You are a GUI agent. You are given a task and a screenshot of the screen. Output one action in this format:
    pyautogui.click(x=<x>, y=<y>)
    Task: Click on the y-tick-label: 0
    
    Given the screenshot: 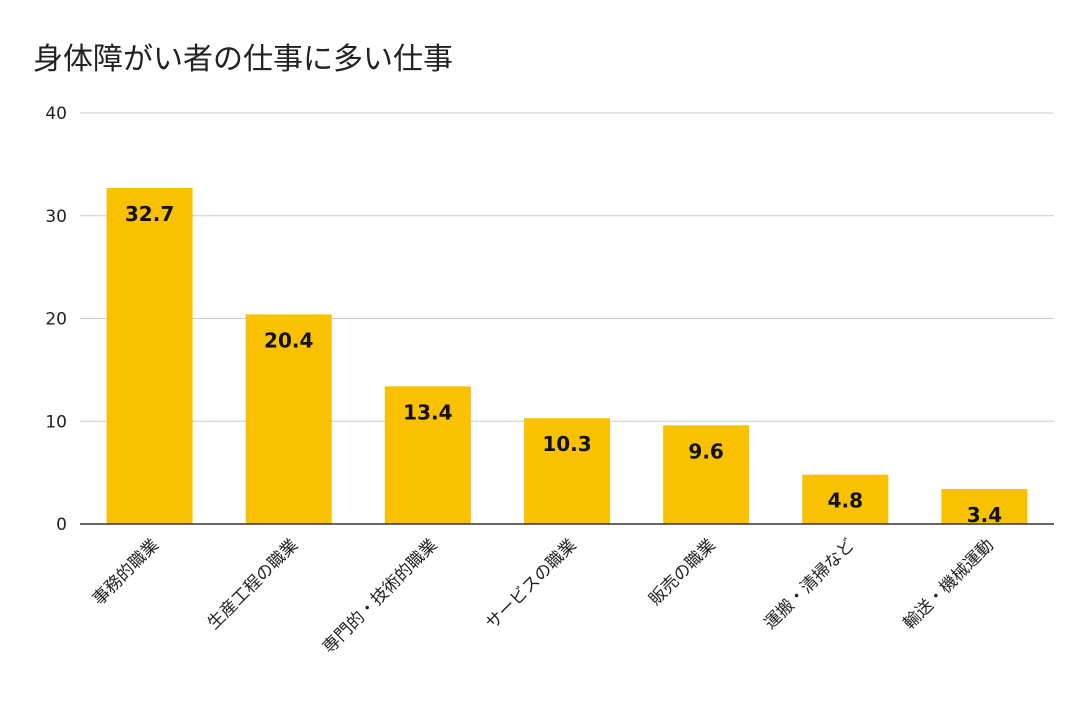 What is the action you would take?
    pyautogui.click(x=61, y=525)
    